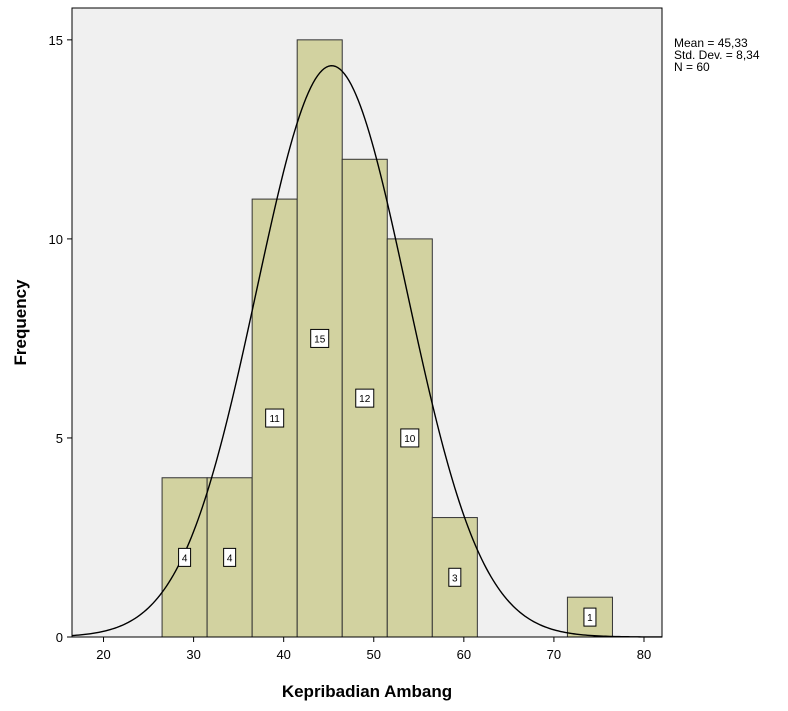 The width and height of the screenshot is (788, 711). Describe the element at coordinates (644, 654) in the screenshot. I see `x-tick-label: 80` at that location.